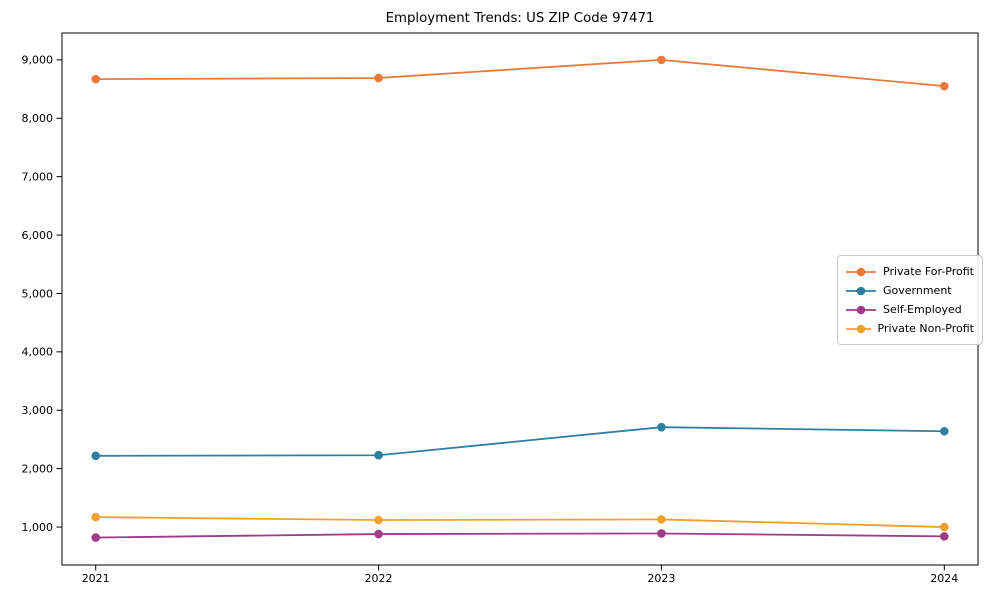 The image size is (1000, 600). I want to click on legend-label: Private Non-Profit, so click(925, 328).